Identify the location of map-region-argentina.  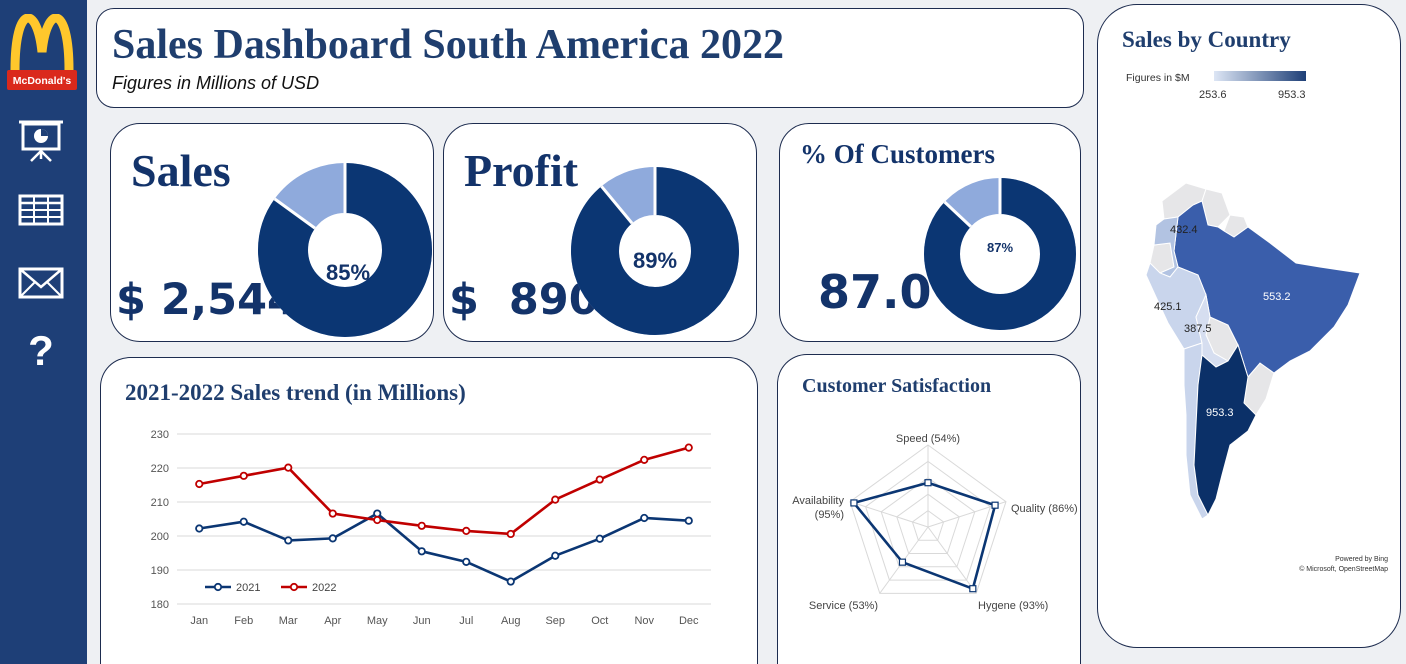
(1225, 430).